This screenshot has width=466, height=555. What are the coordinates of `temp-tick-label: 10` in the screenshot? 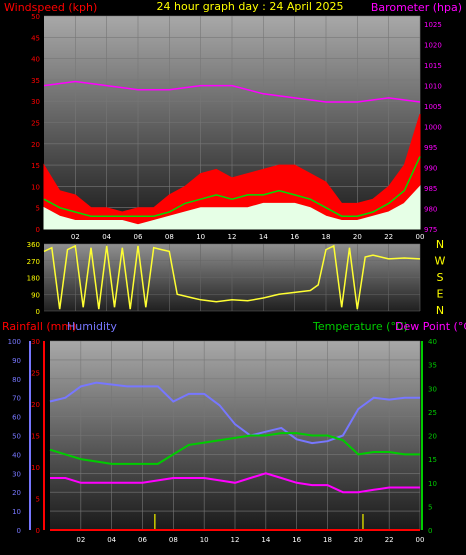 It's located at (432, 484).